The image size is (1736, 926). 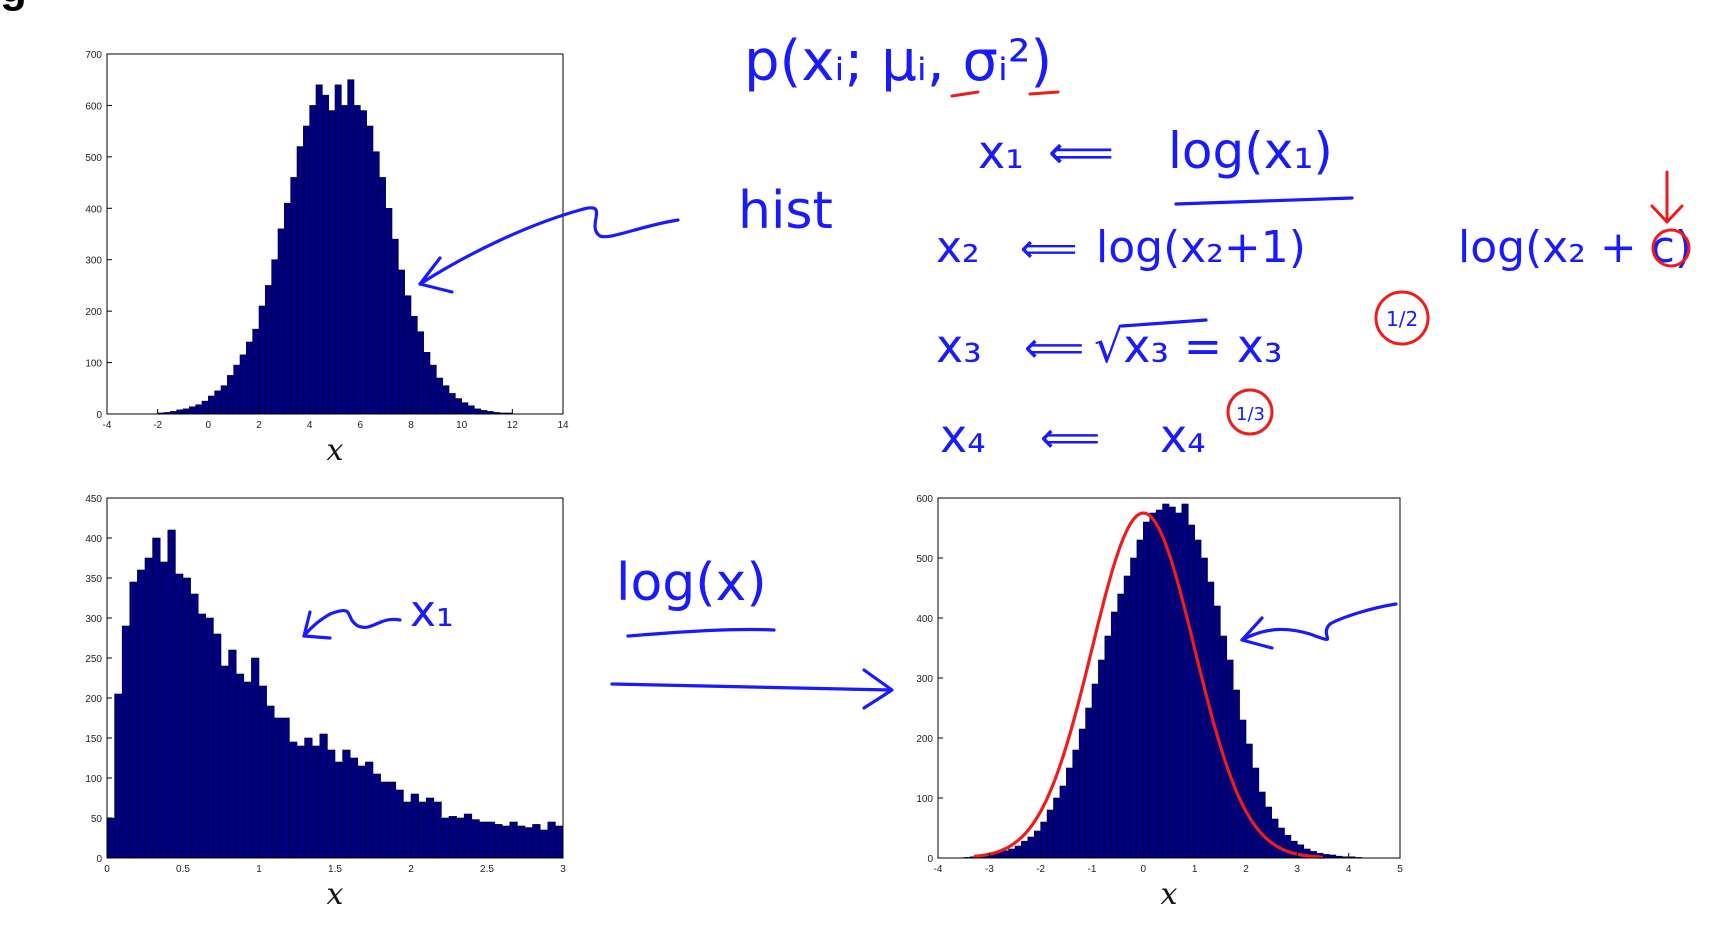 I want to click on y-tick-label: 700, so click(x=93, y=55).